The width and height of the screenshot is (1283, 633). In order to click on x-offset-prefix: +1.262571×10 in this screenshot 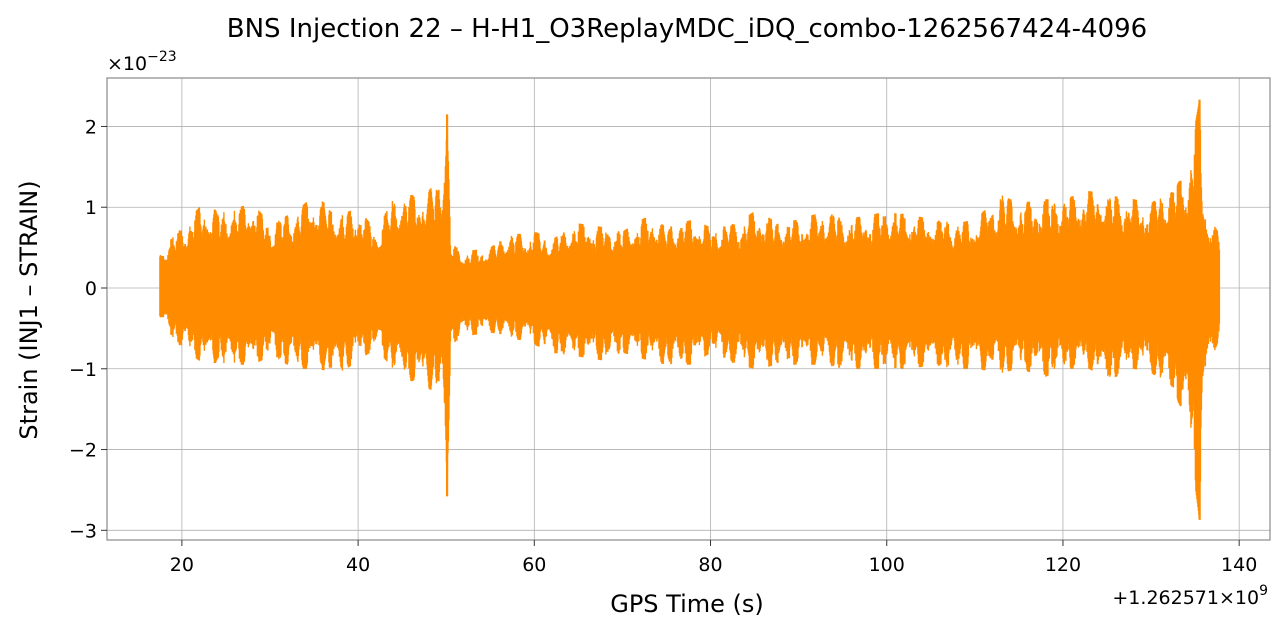, I will do `click(1185, 598)`.